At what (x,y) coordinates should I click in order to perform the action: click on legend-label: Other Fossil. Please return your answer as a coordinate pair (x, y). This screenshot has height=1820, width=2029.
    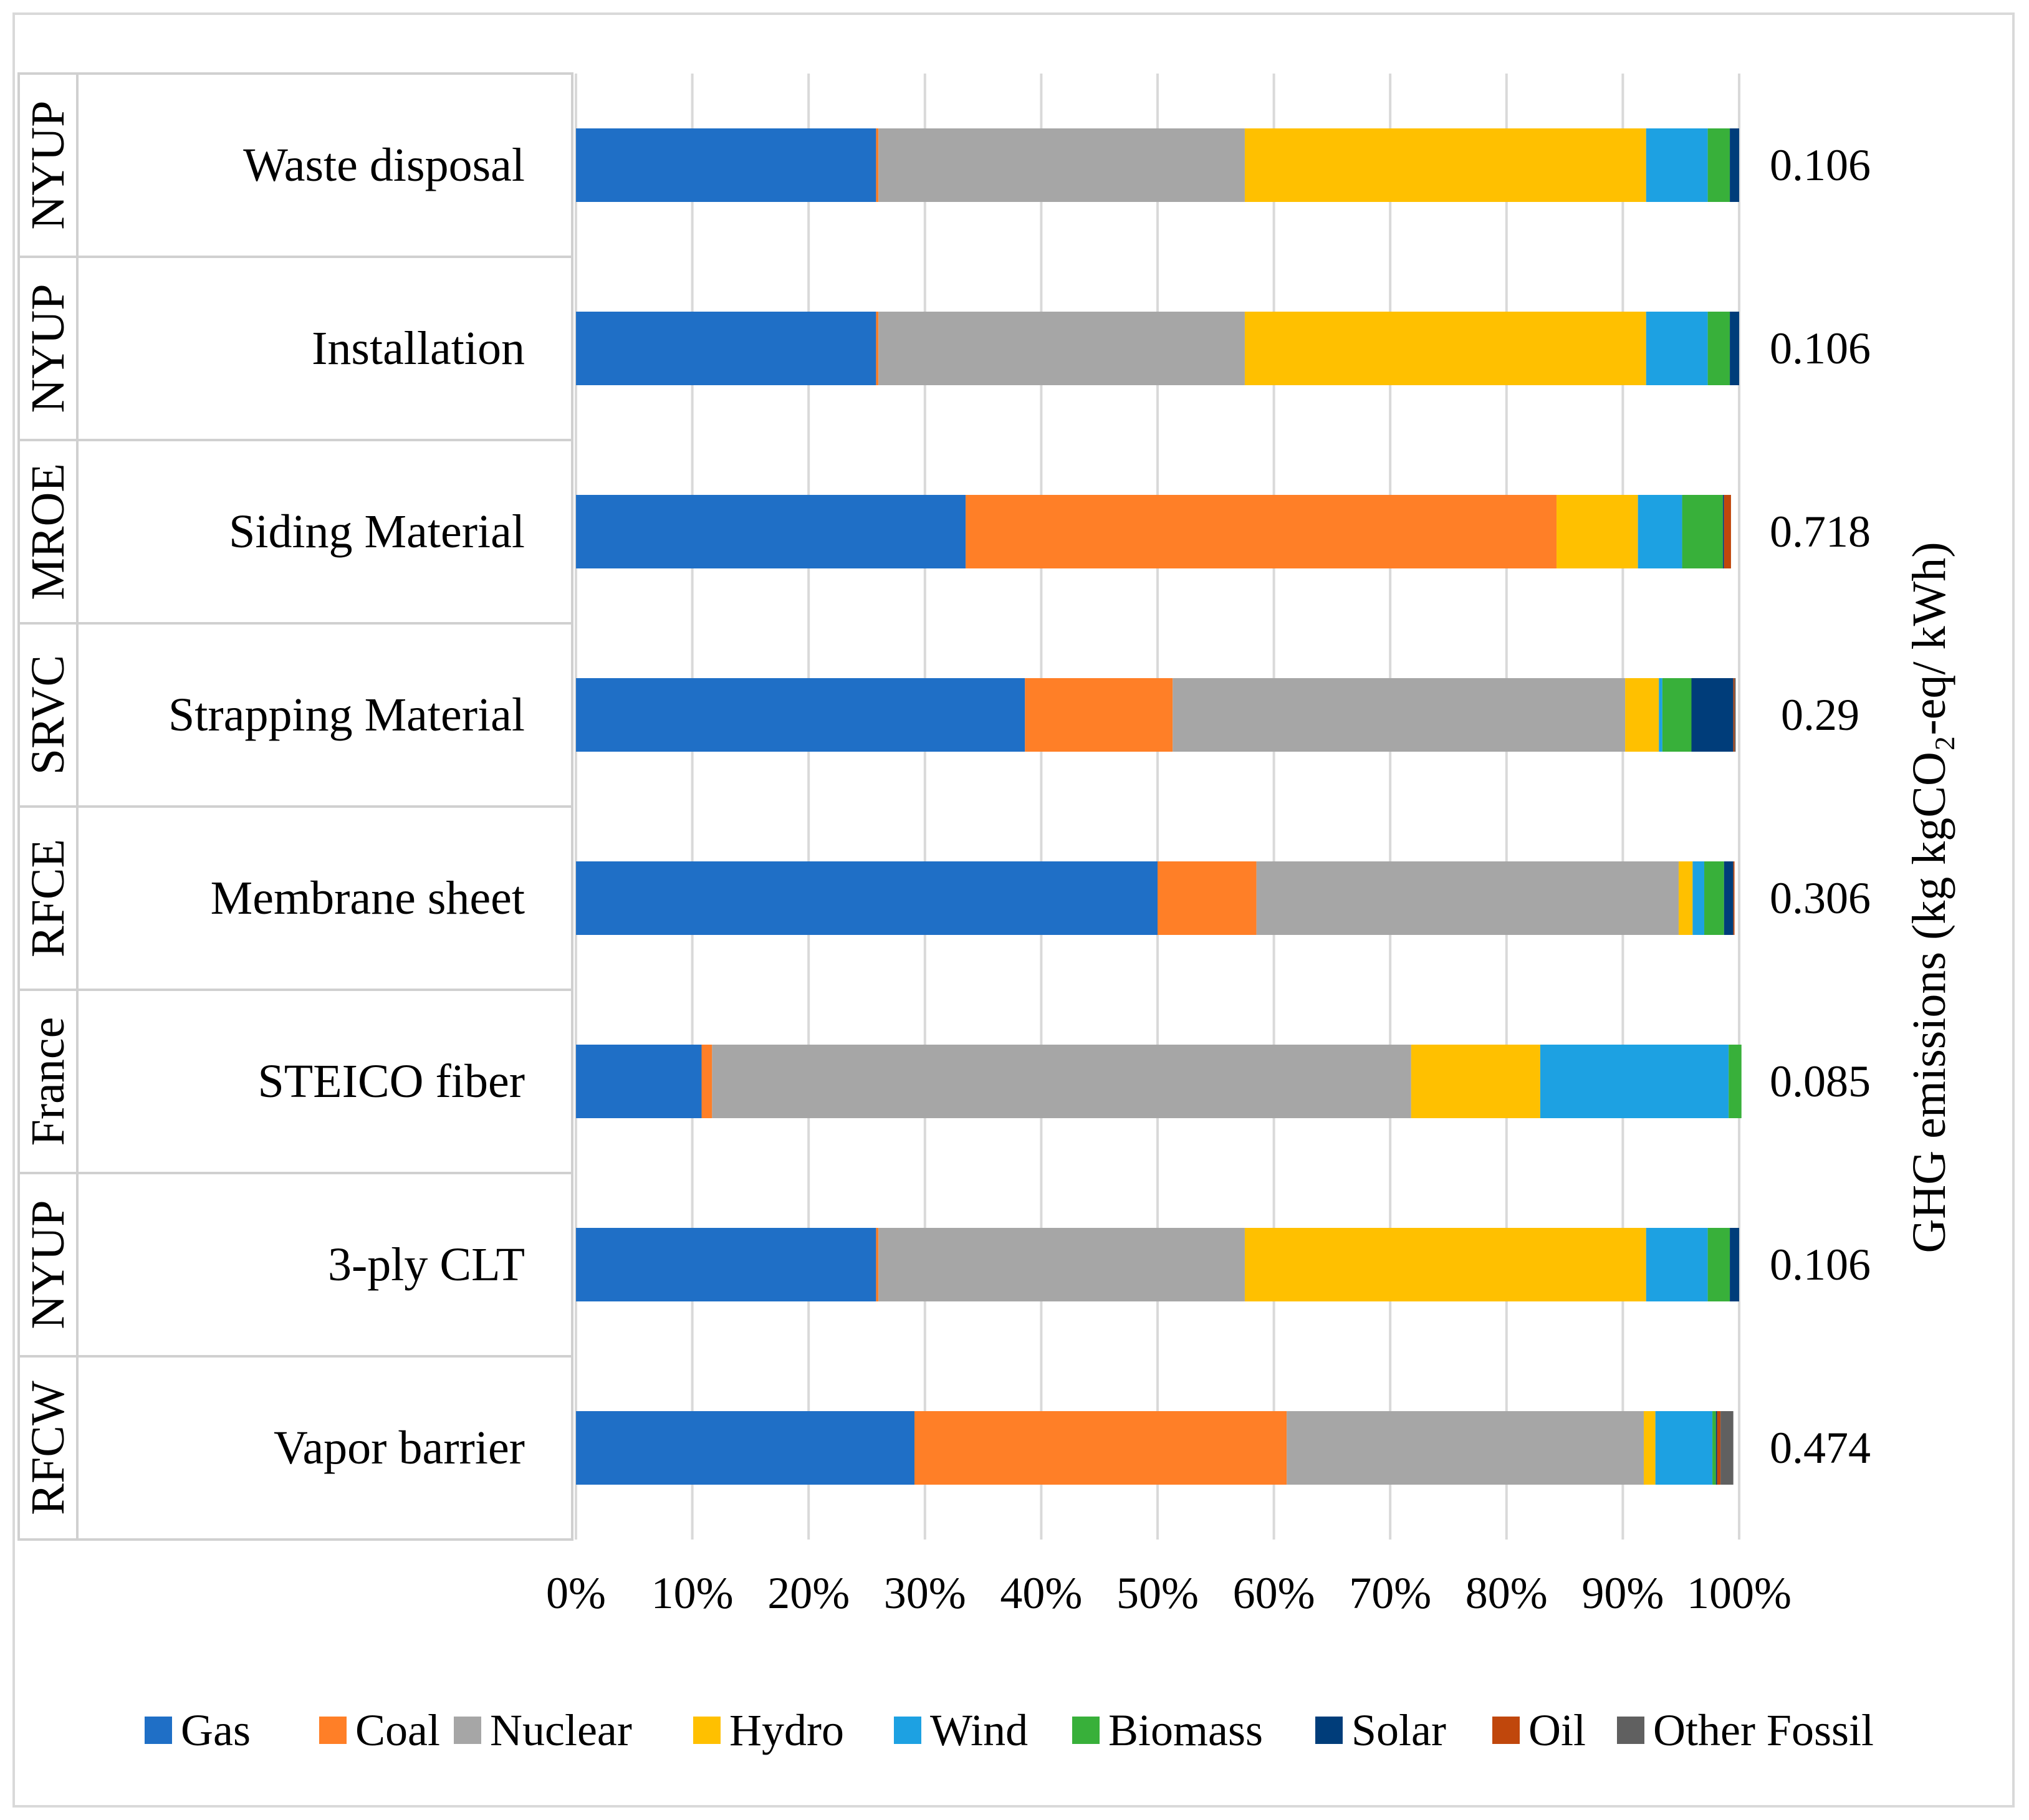
    Looking at the image, I should click on (1763, 1730).